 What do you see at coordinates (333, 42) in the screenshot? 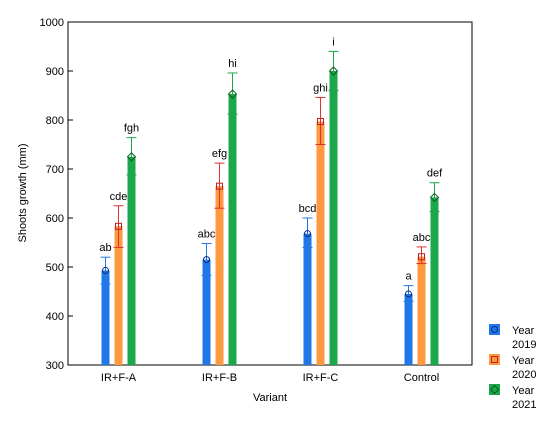
I see `data-label: i` at bounding box center [333, 42].